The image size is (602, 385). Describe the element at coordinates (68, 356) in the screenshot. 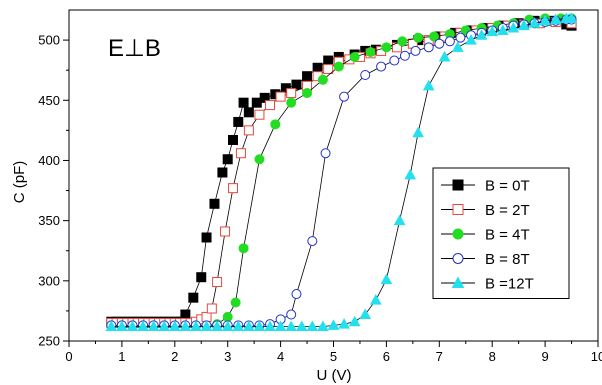

I see `x-tick-label: 0` at that location.